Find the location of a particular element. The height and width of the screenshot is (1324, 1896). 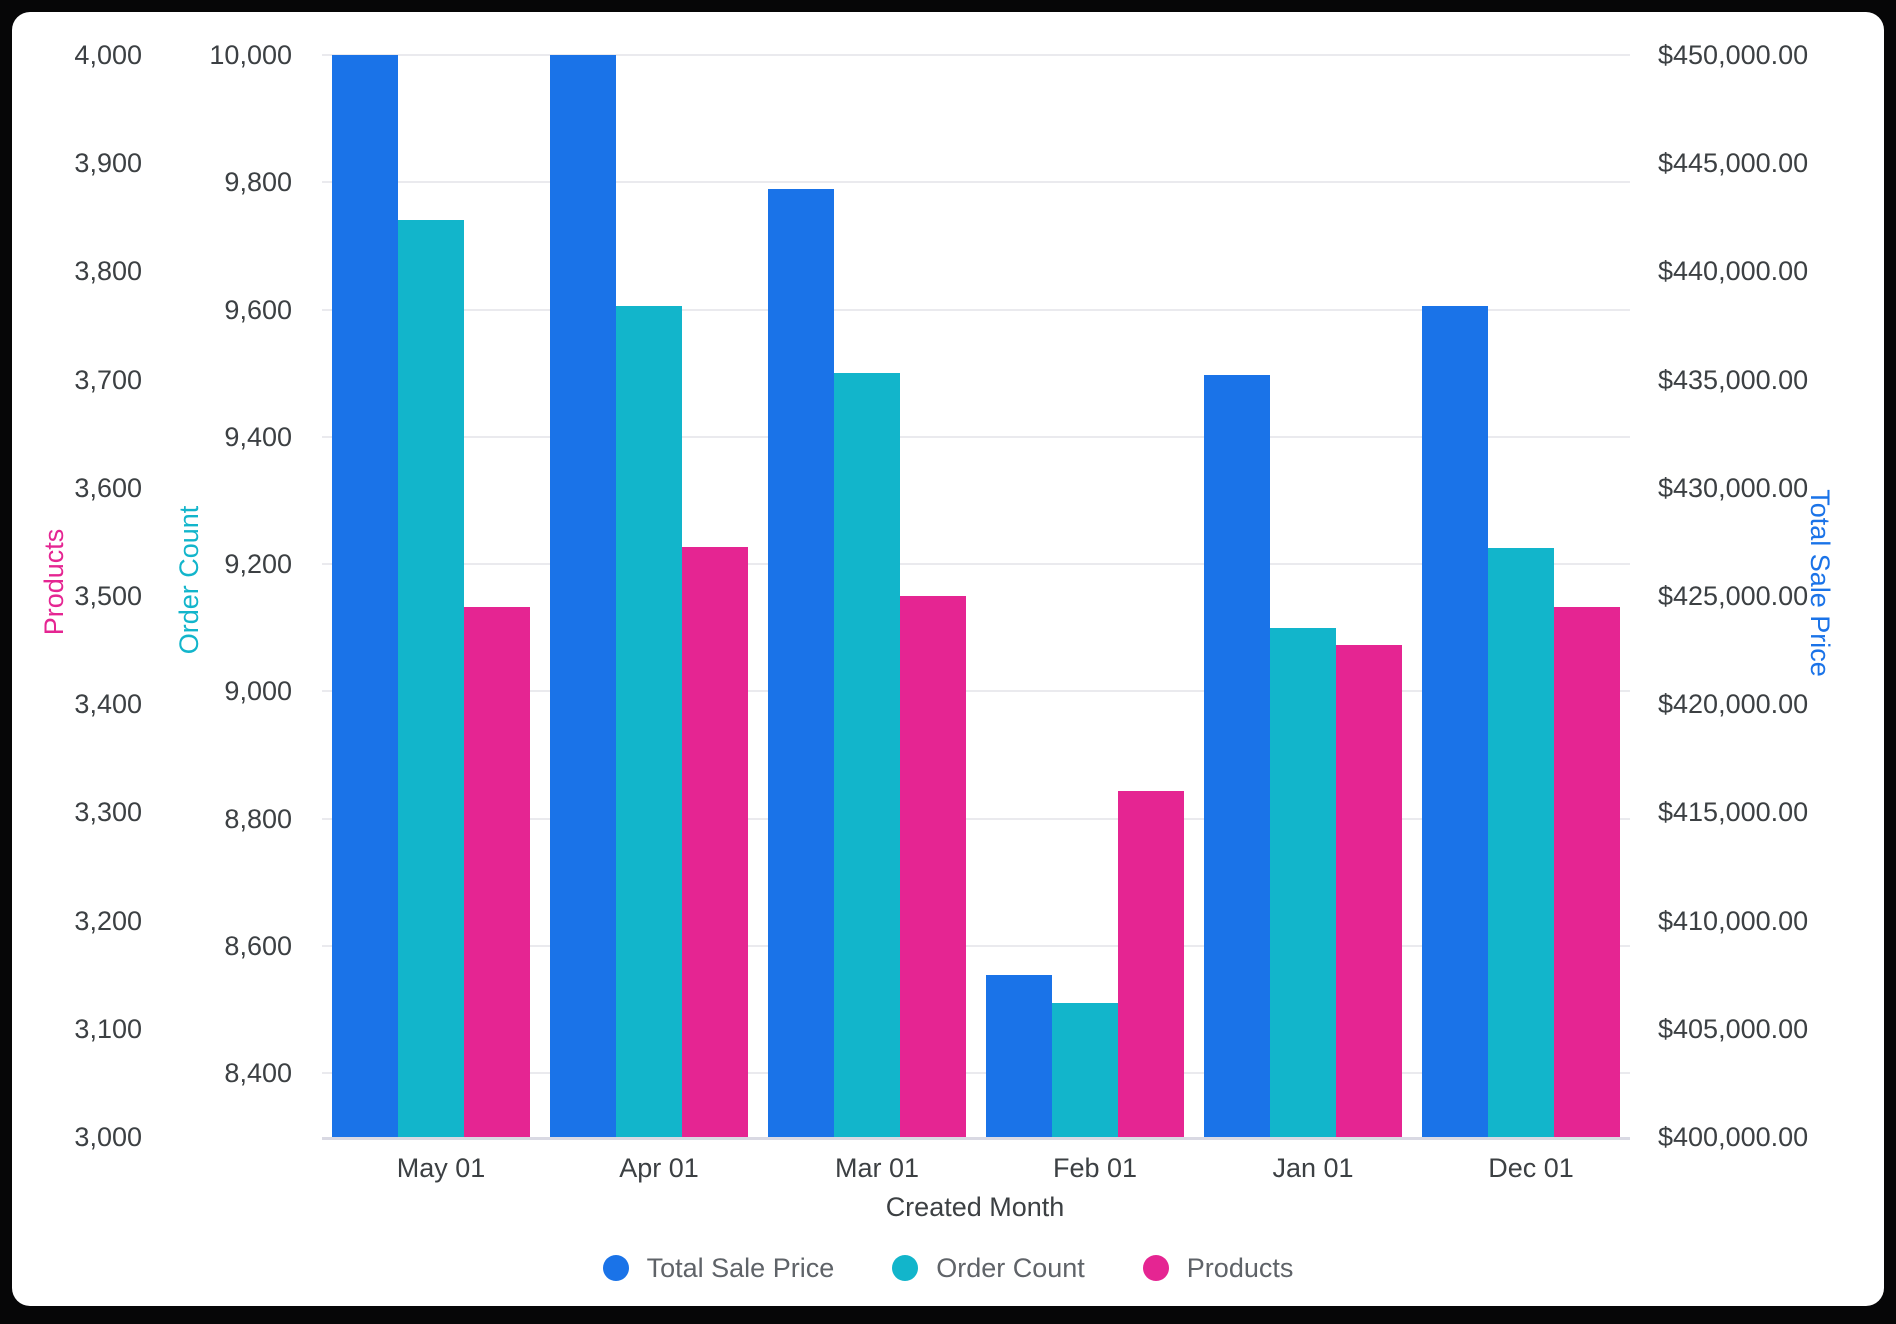

y-tick-label-price: $445,000.00 is located at coordinates (1733, 163).